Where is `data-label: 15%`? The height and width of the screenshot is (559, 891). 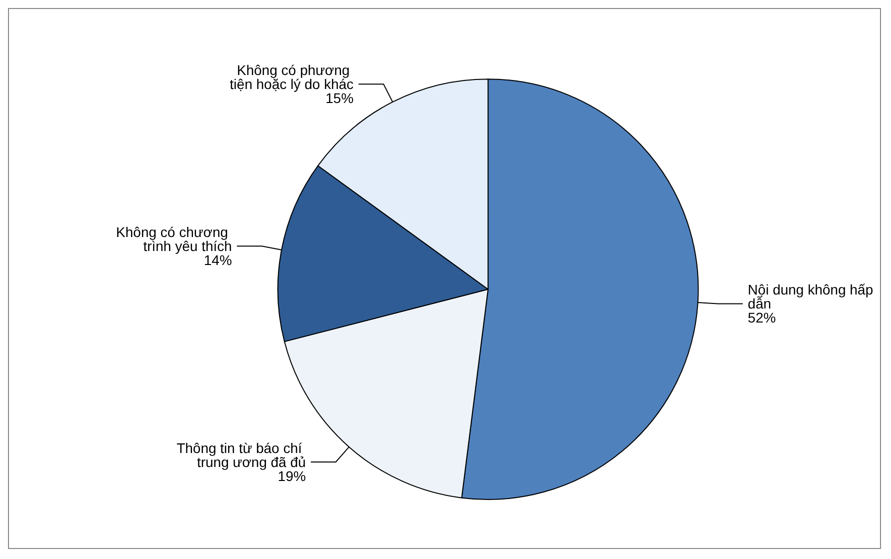 data-label: 15% is located at coordinates (340, 98).